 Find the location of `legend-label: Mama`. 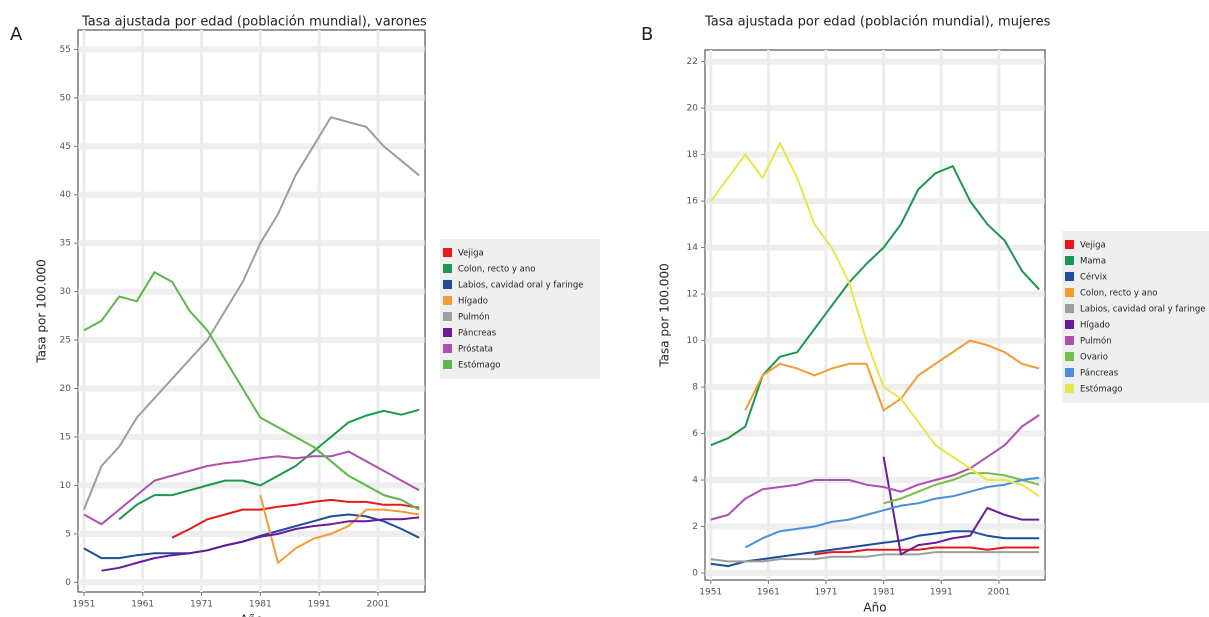

legend-label: Mama is located at coordinates (1093, 262).